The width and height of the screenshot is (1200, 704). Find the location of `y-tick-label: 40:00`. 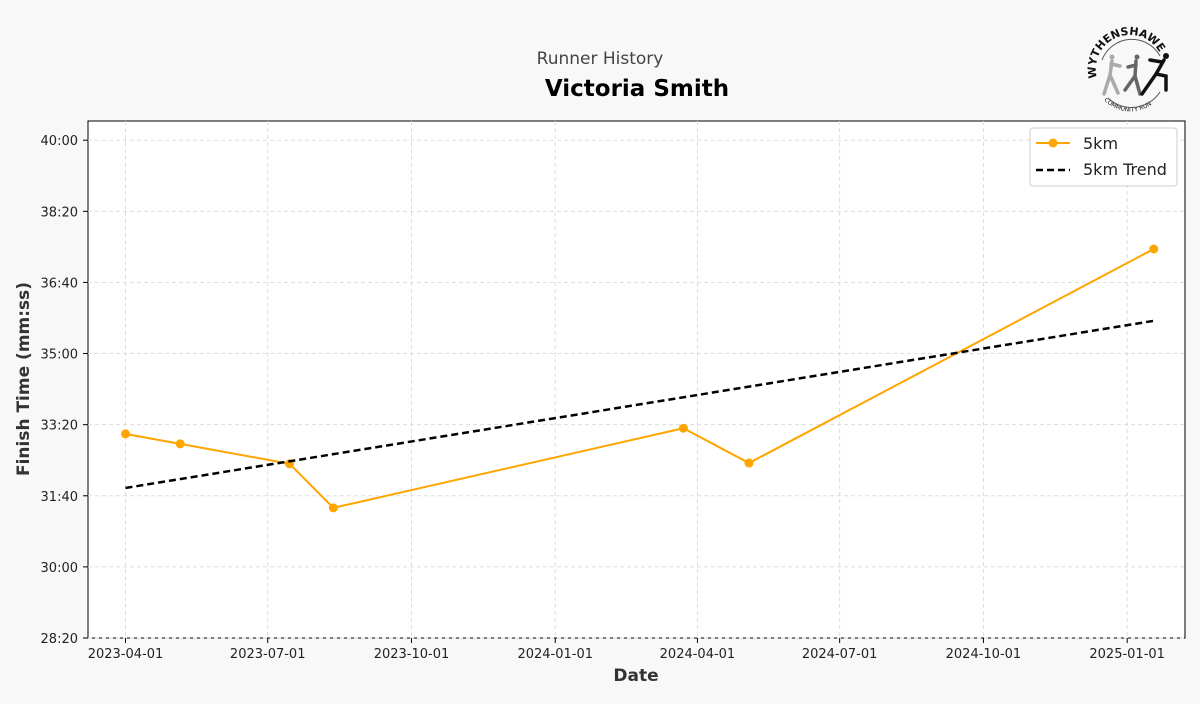

y-tick-label: 40:00 is located at coordinates (59, 141).